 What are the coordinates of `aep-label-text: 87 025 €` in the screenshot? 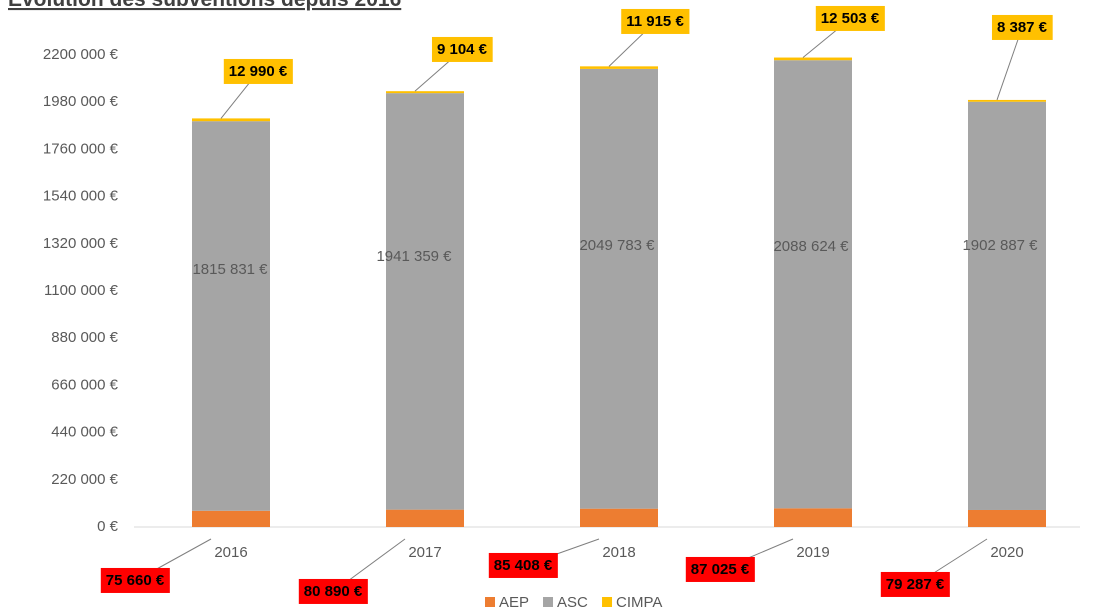 It's located at (720, 569).